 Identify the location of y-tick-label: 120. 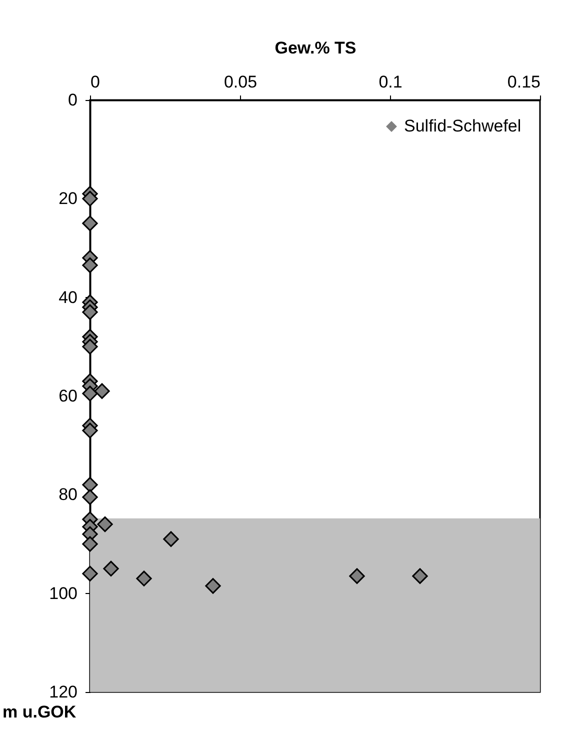
(63, 692).